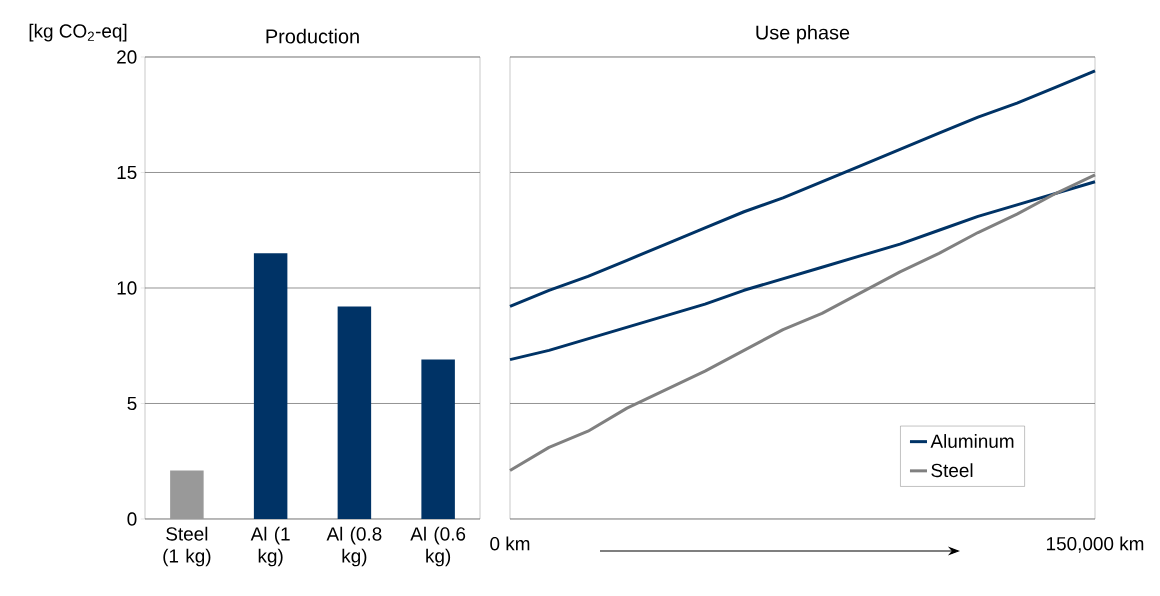 This screenshot has width=1160, height=596. I want to click on y-tick-label: 10, so click(127, 288).